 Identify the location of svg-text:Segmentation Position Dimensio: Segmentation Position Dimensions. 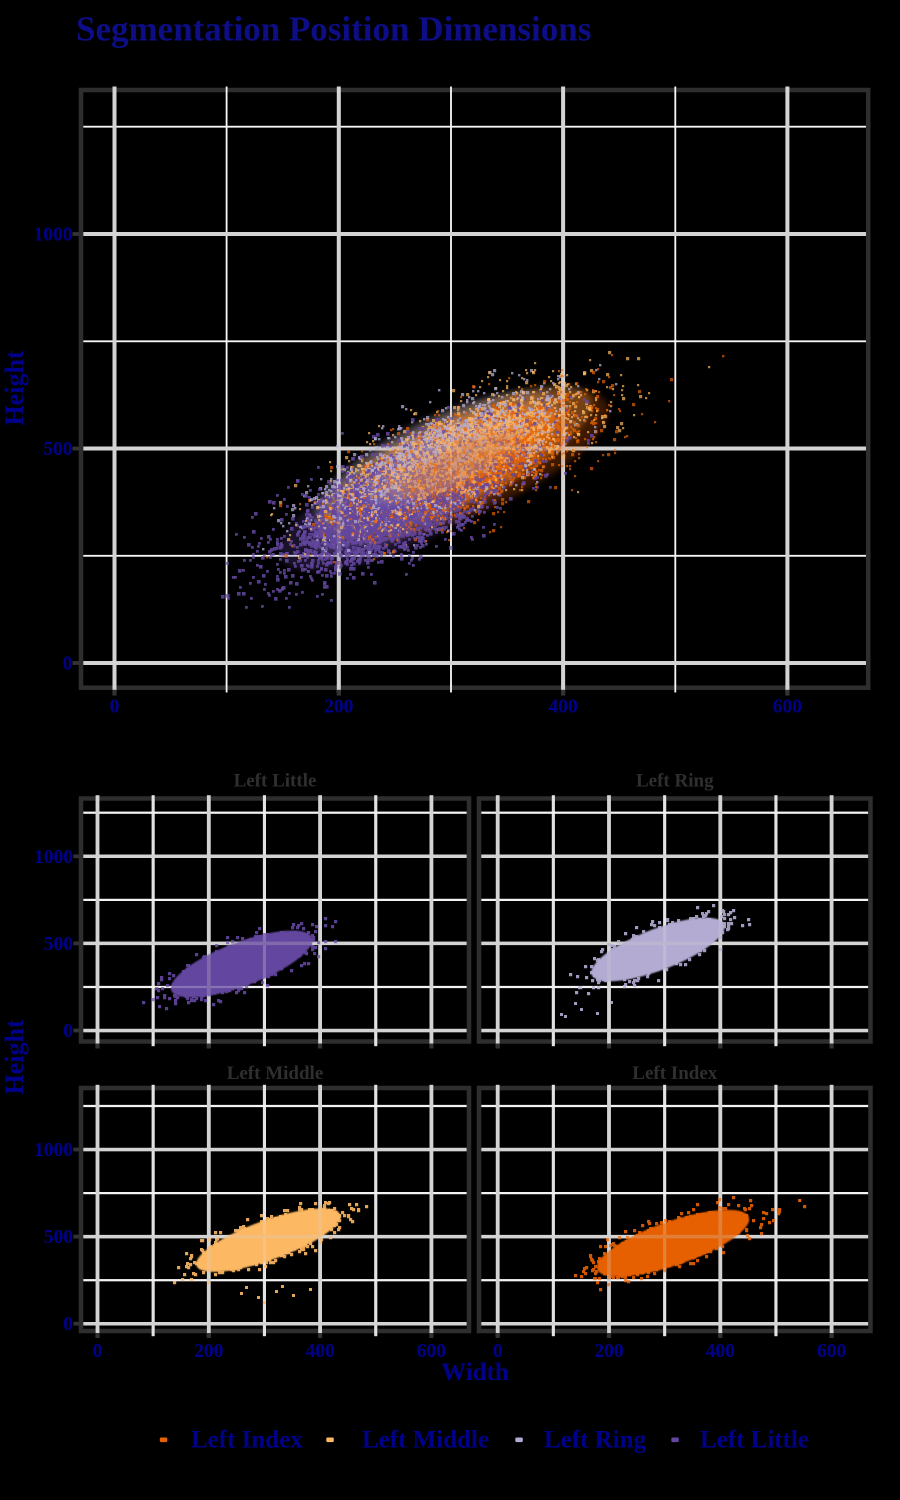
(333, 29).